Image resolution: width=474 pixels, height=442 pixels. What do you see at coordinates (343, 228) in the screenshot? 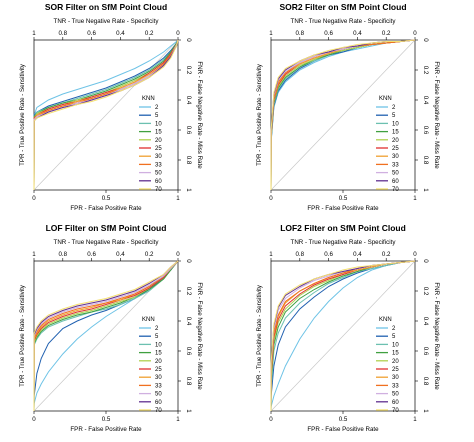
I see `chart-title: LOF2 Filter on SfM Point Cloud` at bounding box center [343, 228].